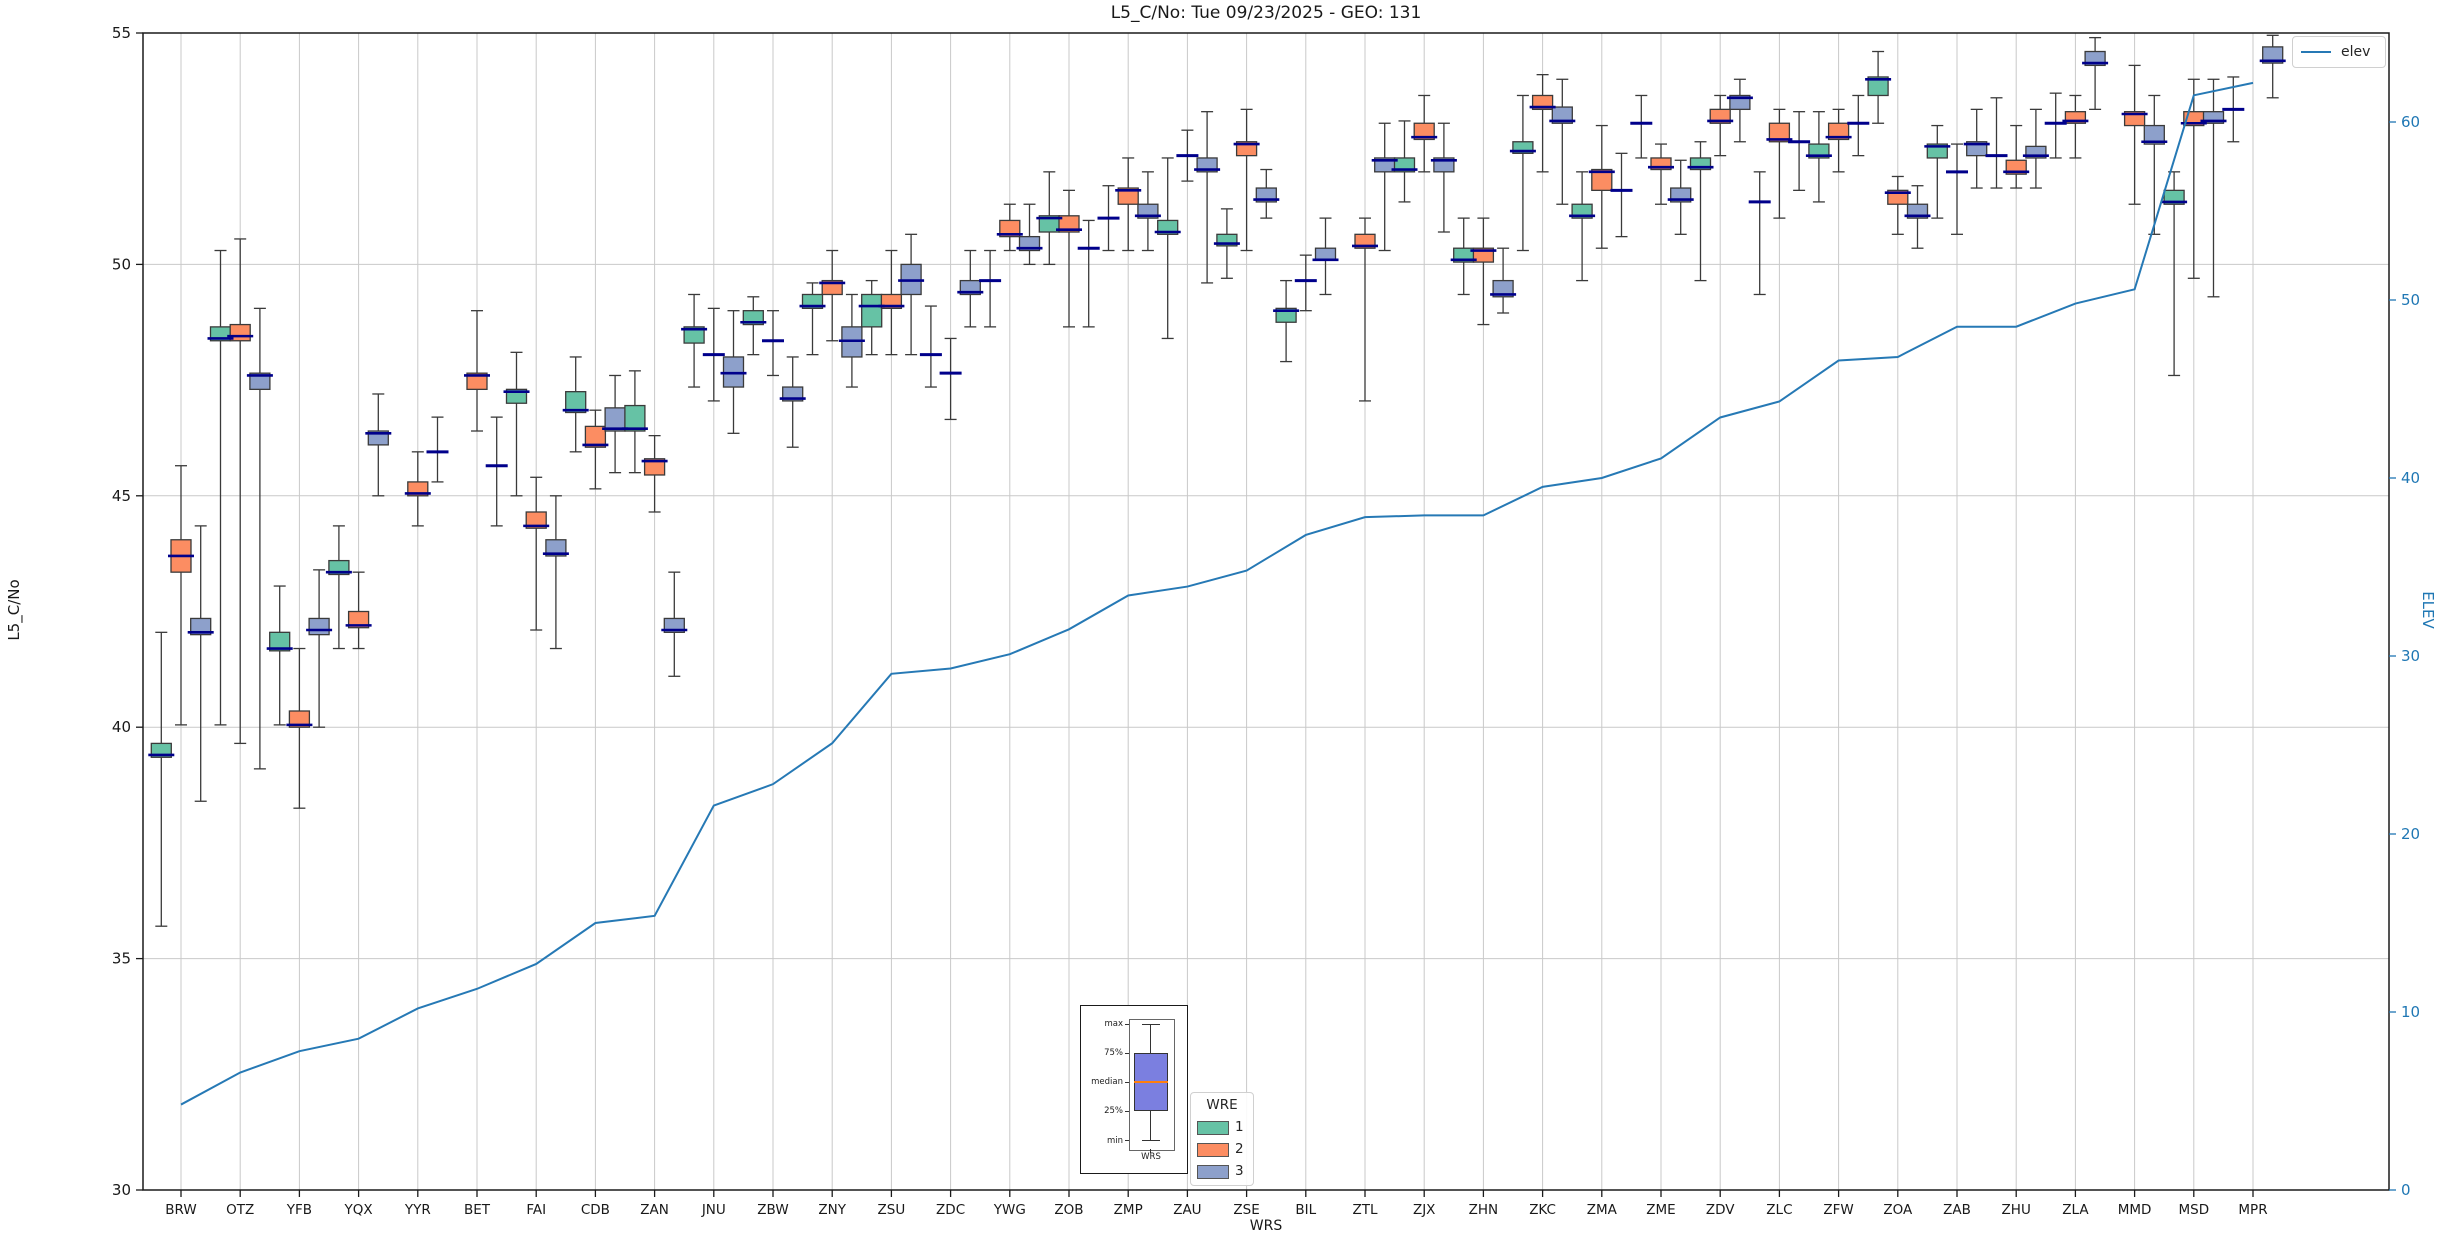  What do you see at coordinates (1113, 1053) in the screenshot?
I see `inset-label-75: 75%` at bounding box center [1113, 1053].